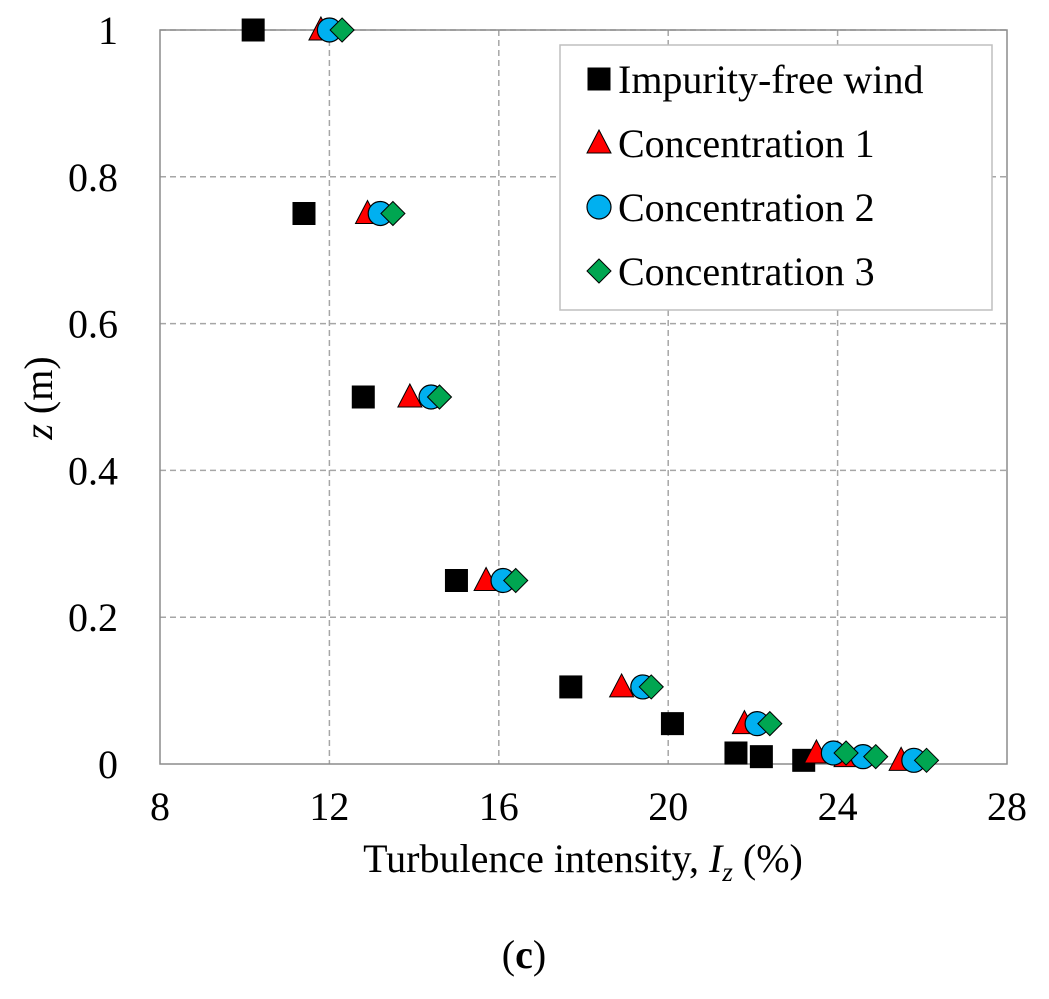 The height and width of the screenshot is (999, 1049). I want to click on x-tick-label: 20, so click(668, 806).